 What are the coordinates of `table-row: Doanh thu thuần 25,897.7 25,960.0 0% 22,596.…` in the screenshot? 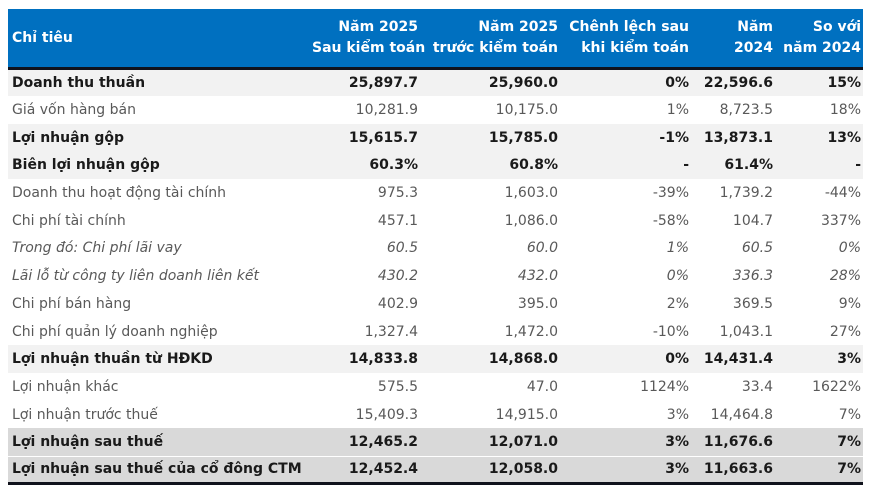 It's located at (435, 82).